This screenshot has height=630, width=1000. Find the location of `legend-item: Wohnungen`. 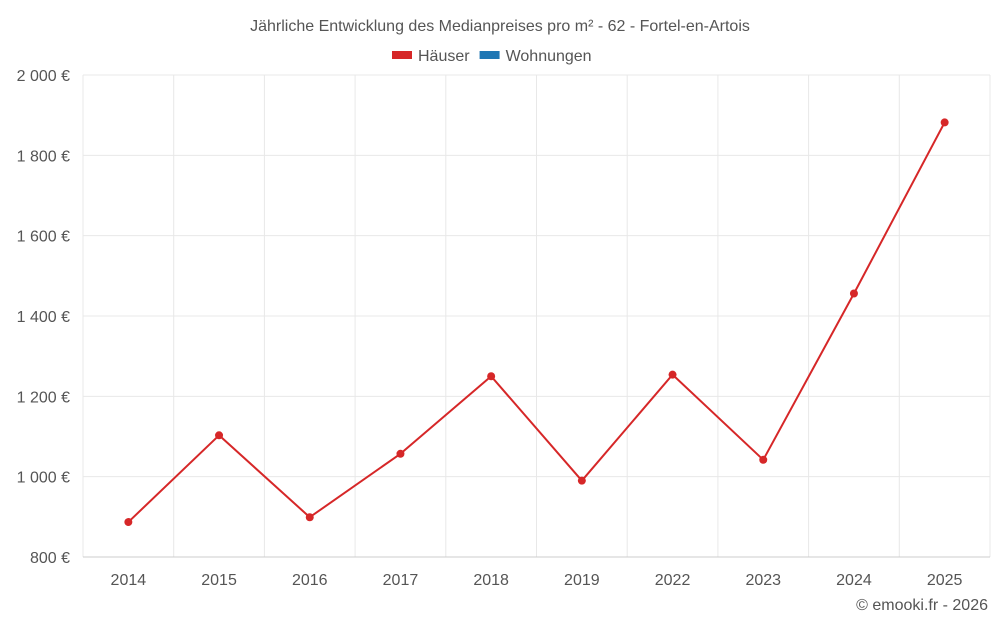

legend-item: Wohnungen is located at coordinates (535, 56).